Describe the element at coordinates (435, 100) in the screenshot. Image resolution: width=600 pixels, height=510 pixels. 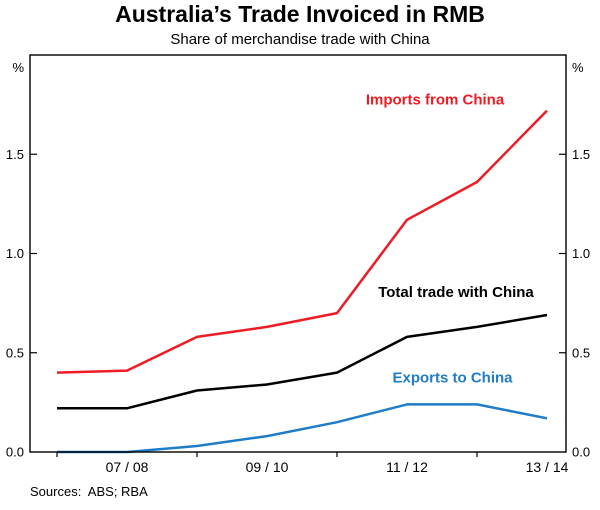
I see `series-label-imports: Imports from China` at that location.